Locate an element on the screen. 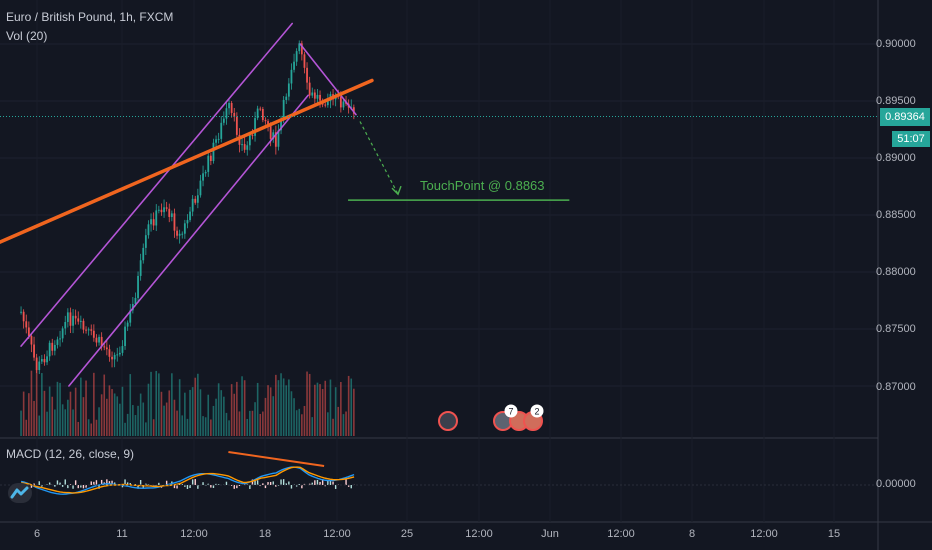  target-arrow-line is located at coordinates (379, 158).